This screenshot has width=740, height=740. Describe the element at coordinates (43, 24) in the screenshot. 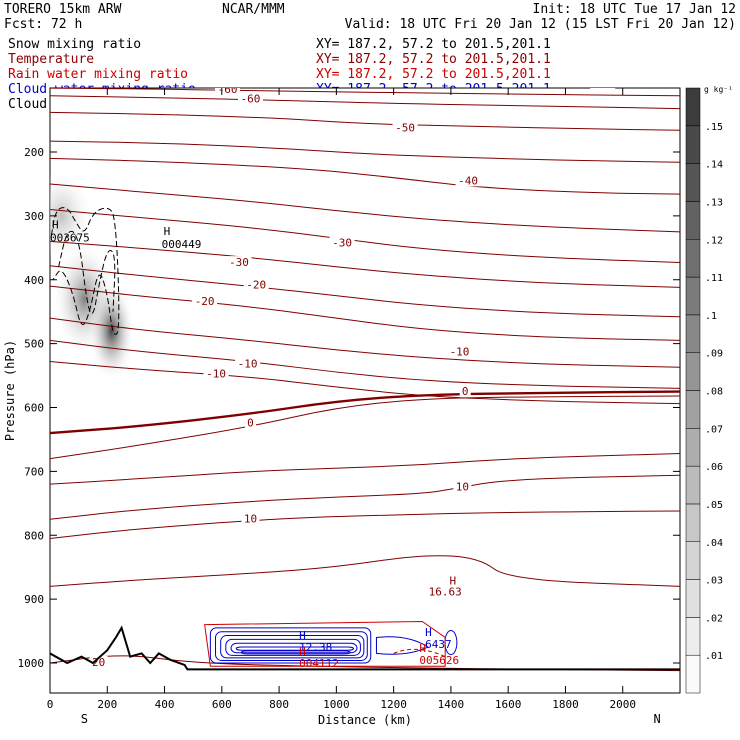

I see `forecast-hour: Fcst: 72 h` at that location.